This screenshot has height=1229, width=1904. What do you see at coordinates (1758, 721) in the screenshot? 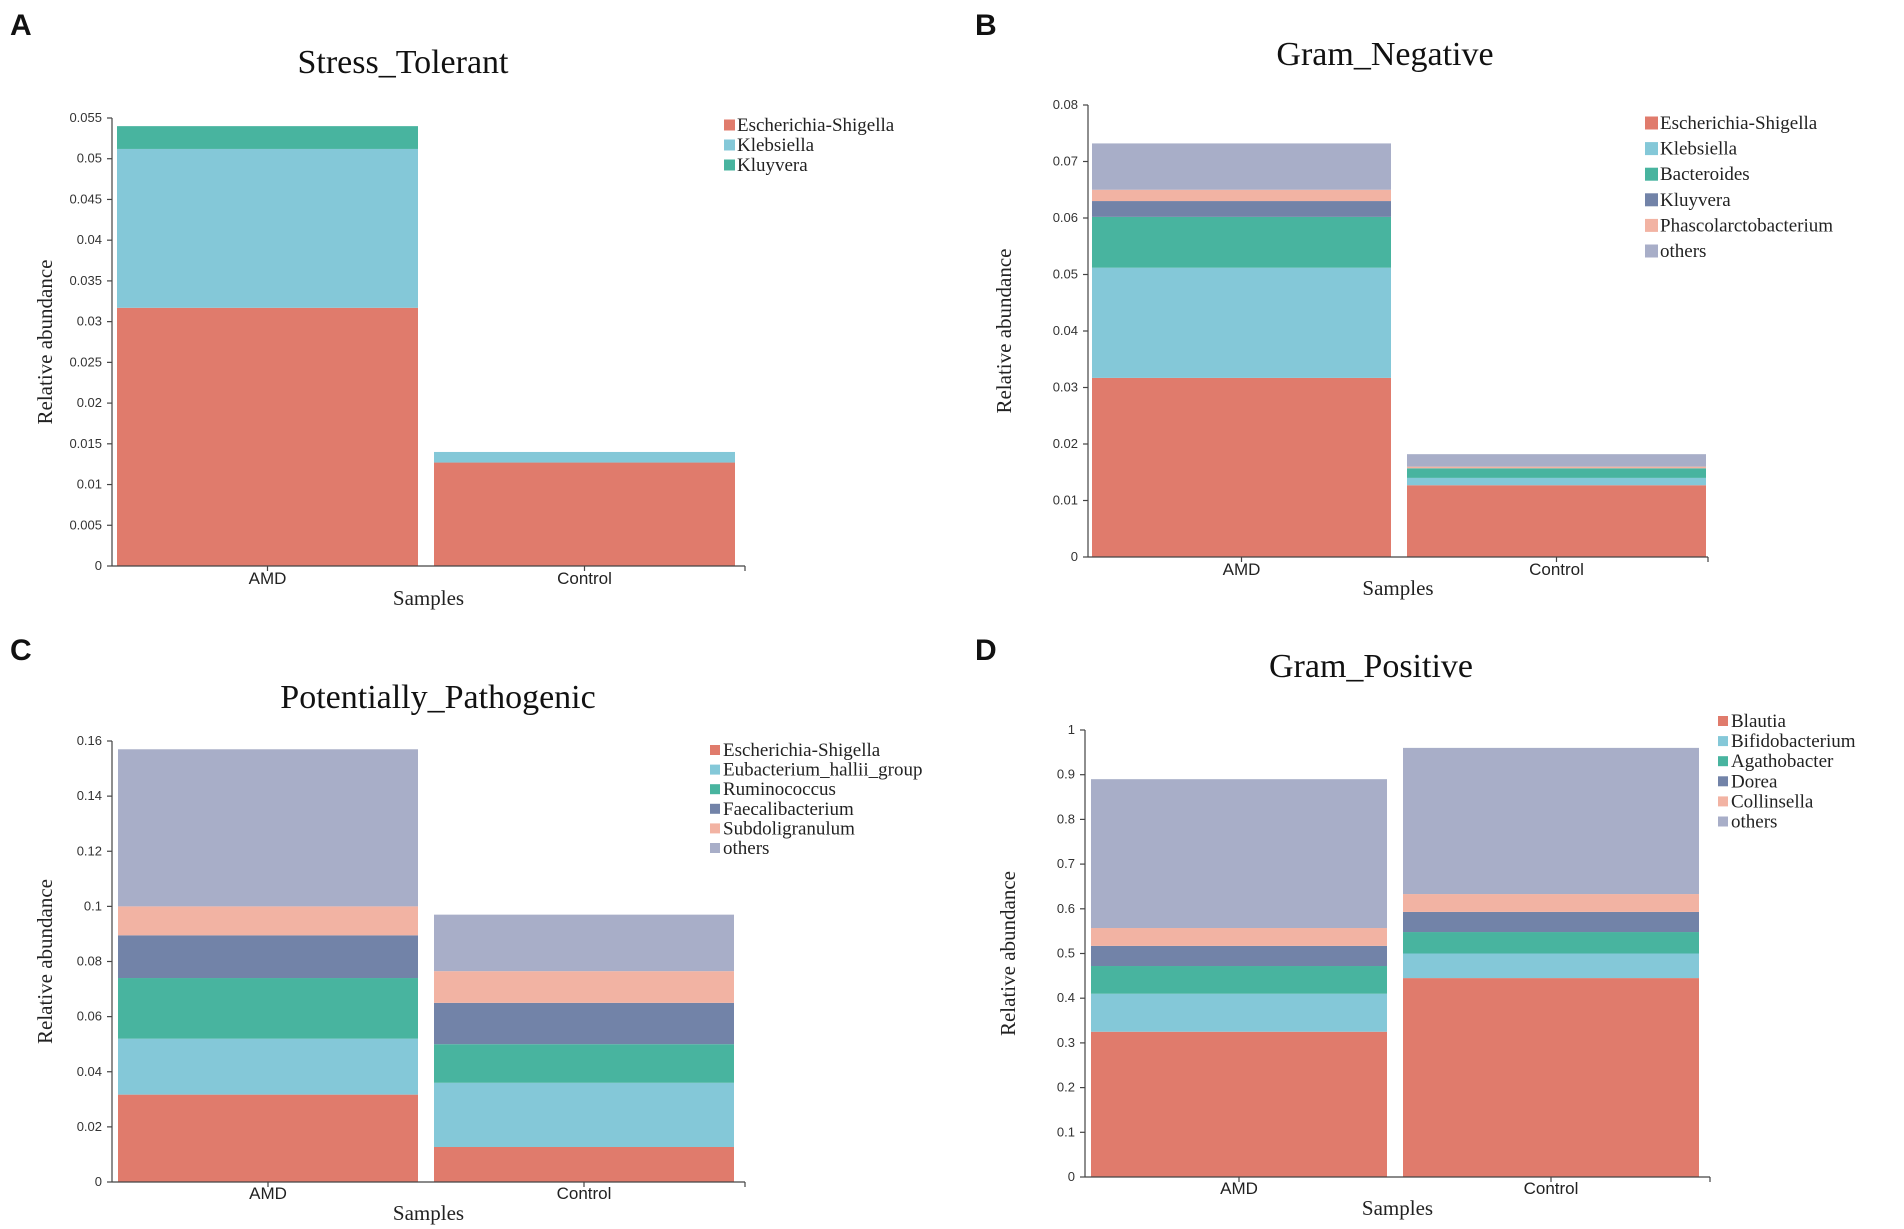
I see `legend-label: Blautia` at bounding box center [1758, 721].